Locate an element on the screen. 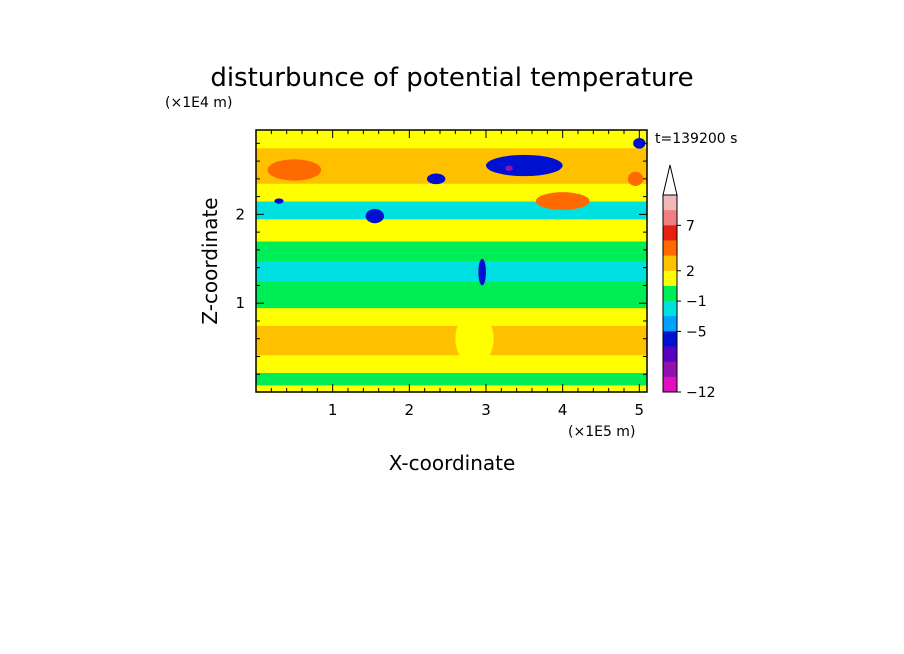 The width and height of the screenshot is (904, 654). y-scale-label: (×1E4 m) is located at coordinates (198, 103).